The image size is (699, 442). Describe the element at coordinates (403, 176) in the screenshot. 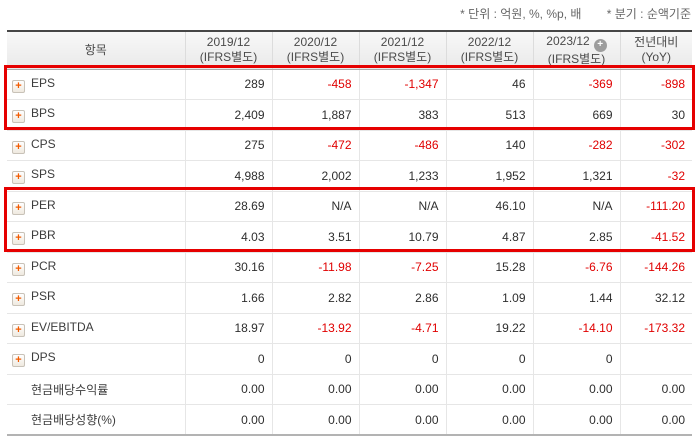

I see `value-cell: 1,233` at that location.